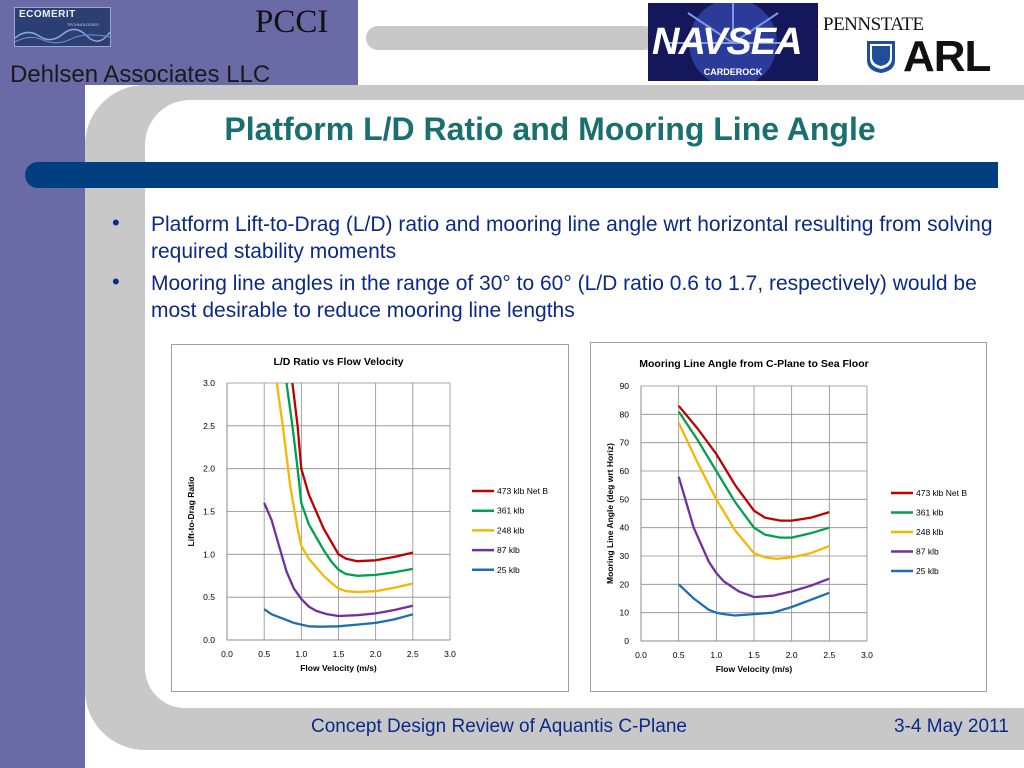  Describe the element at coordinates (625, 471) in the screenshot. I see `y-tick-label: 60` at that location.